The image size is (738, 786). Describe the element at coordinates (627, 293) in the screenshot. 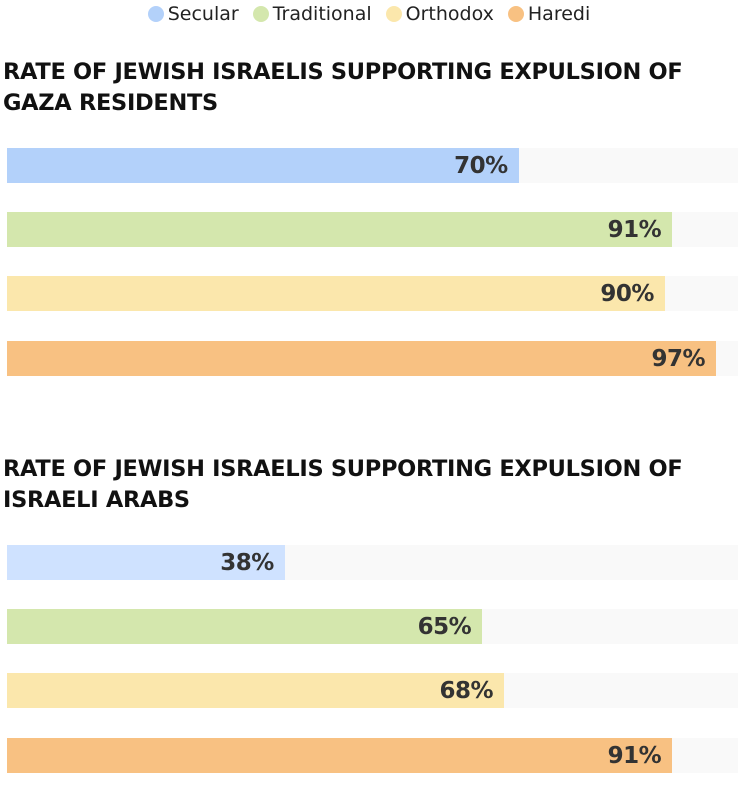

I see `data-label: 90%` at that location.